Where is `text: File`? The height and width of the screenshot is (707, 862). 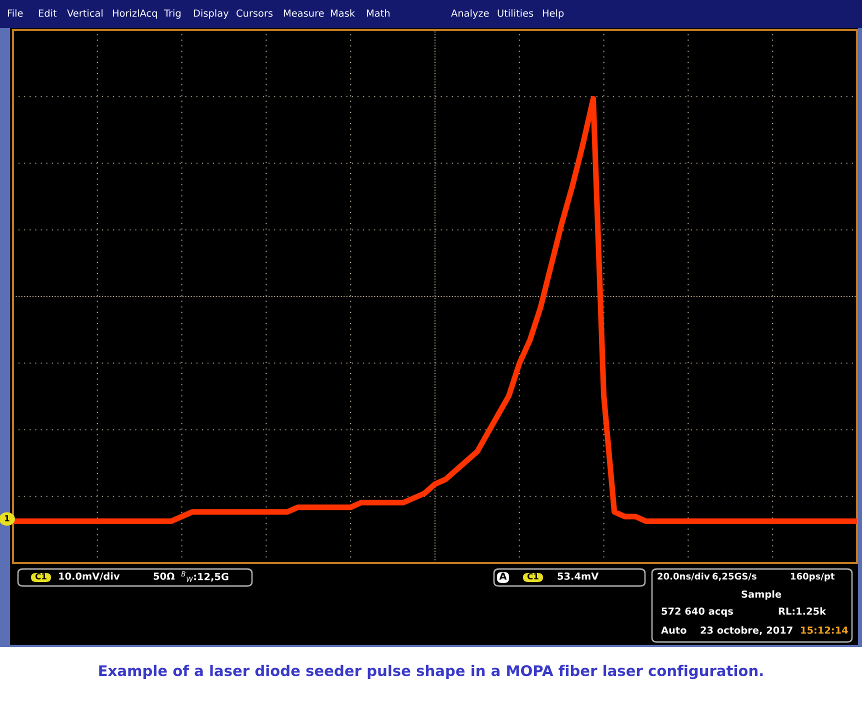 text: File is located at coordinates (15, 13).